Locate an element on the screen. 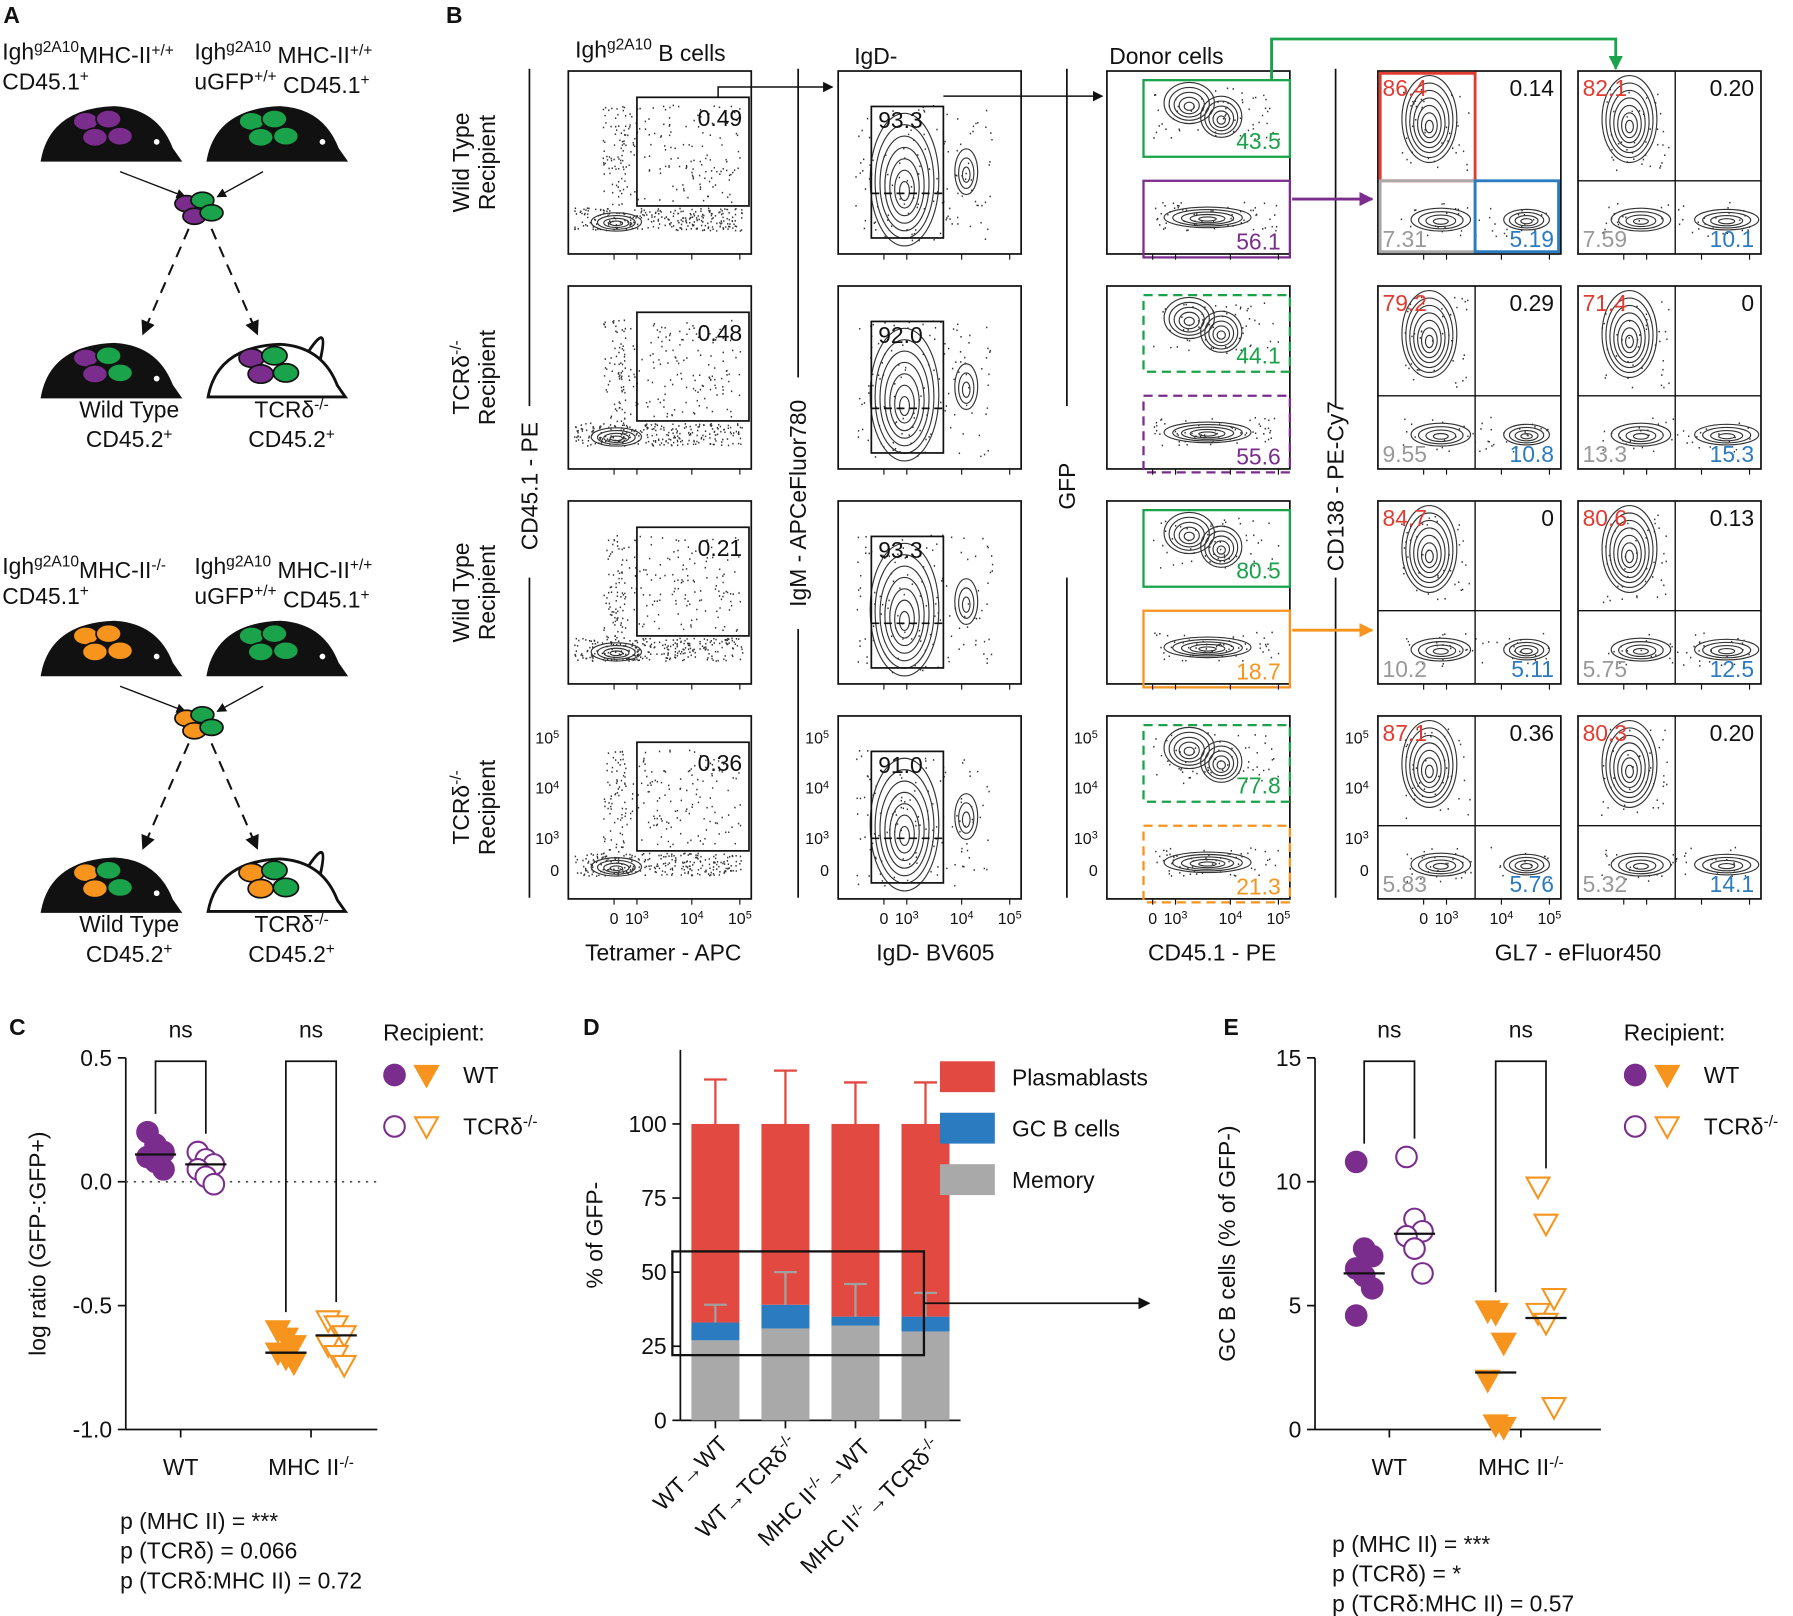 The width and height of the screenshot is (1793, 1616). axis-label: % of GFP- is located at coordinates (595, 1235).